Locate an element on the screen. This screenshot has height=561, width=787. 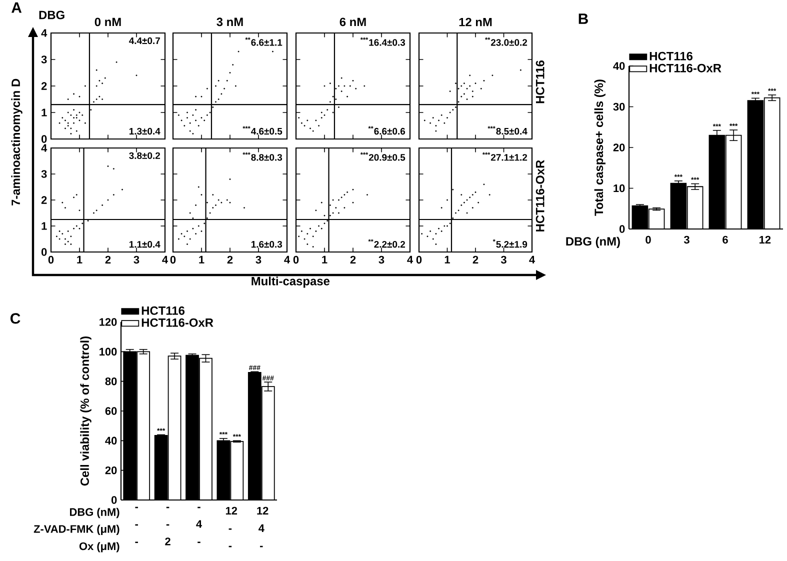
text: DBG (nM) is located at coordinates (95, 513).